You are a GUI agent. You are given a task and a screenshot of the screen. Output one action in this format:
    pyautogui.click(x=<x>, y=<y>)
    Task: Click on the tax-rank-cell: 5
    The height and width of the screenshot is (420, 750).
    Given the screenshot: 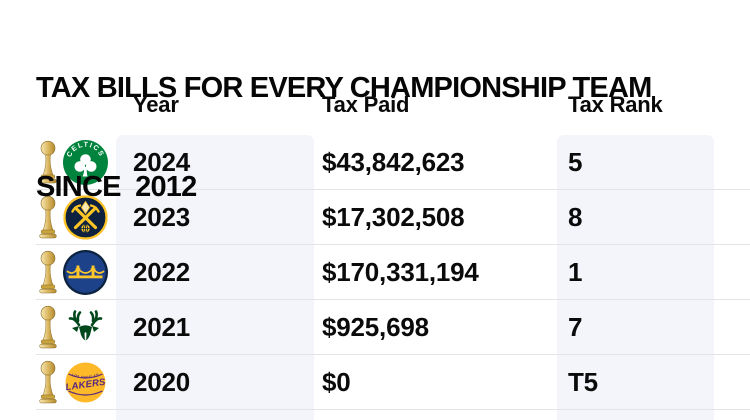 What is the action you would take?
    pyautogui.click(x=575, y=162)
    